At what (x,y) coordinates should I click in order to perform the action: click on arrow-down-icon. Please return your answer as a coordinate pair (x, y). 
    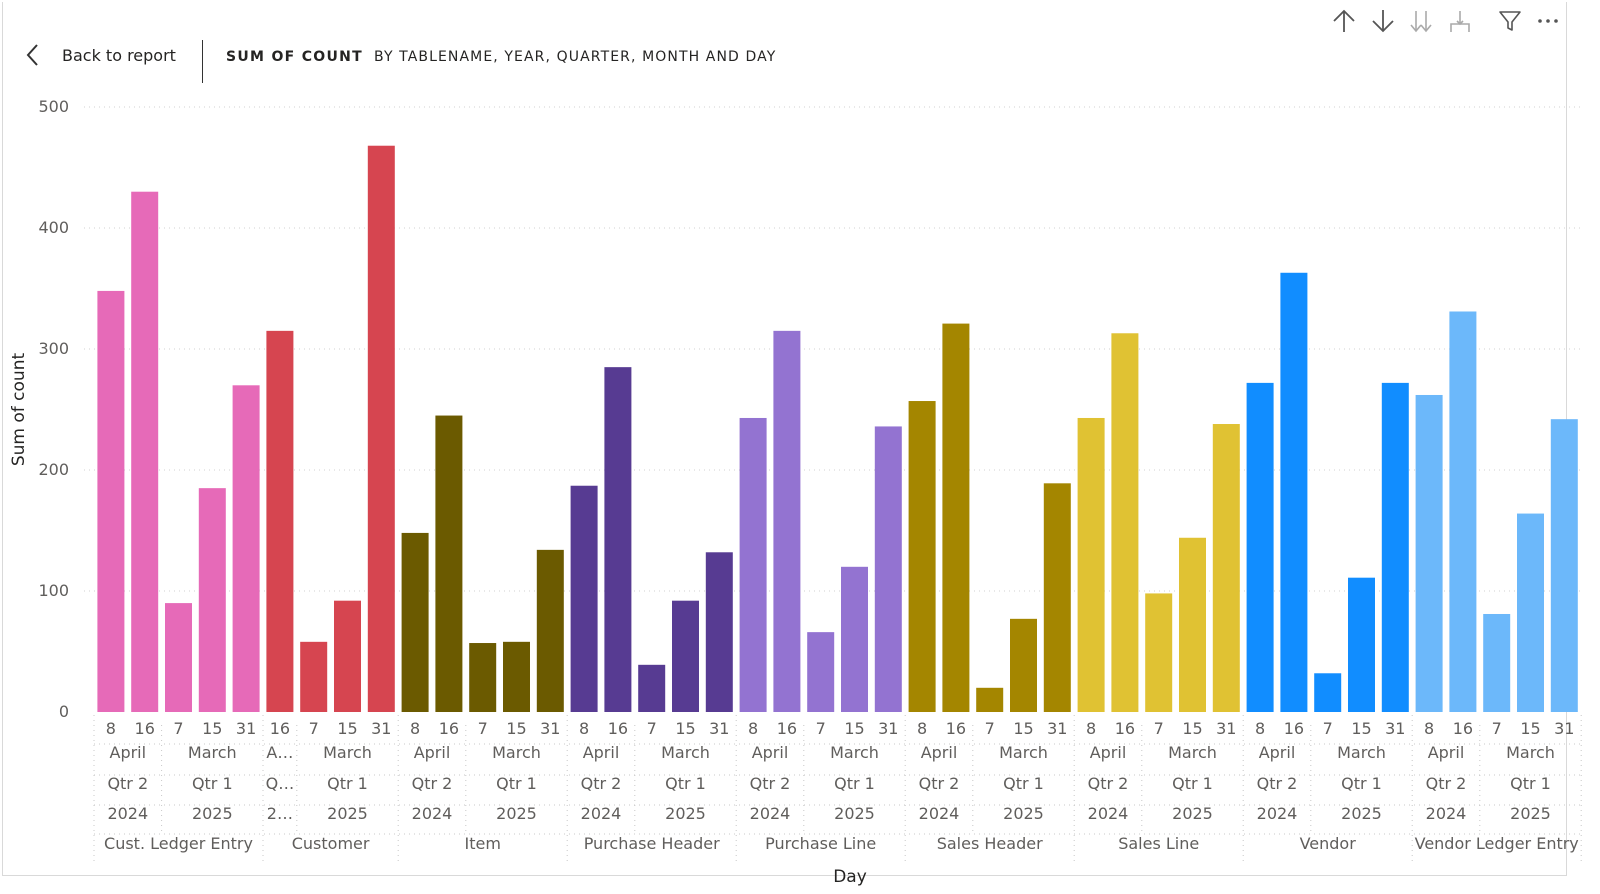
    Looking at the image, I should click on (1383, 21).